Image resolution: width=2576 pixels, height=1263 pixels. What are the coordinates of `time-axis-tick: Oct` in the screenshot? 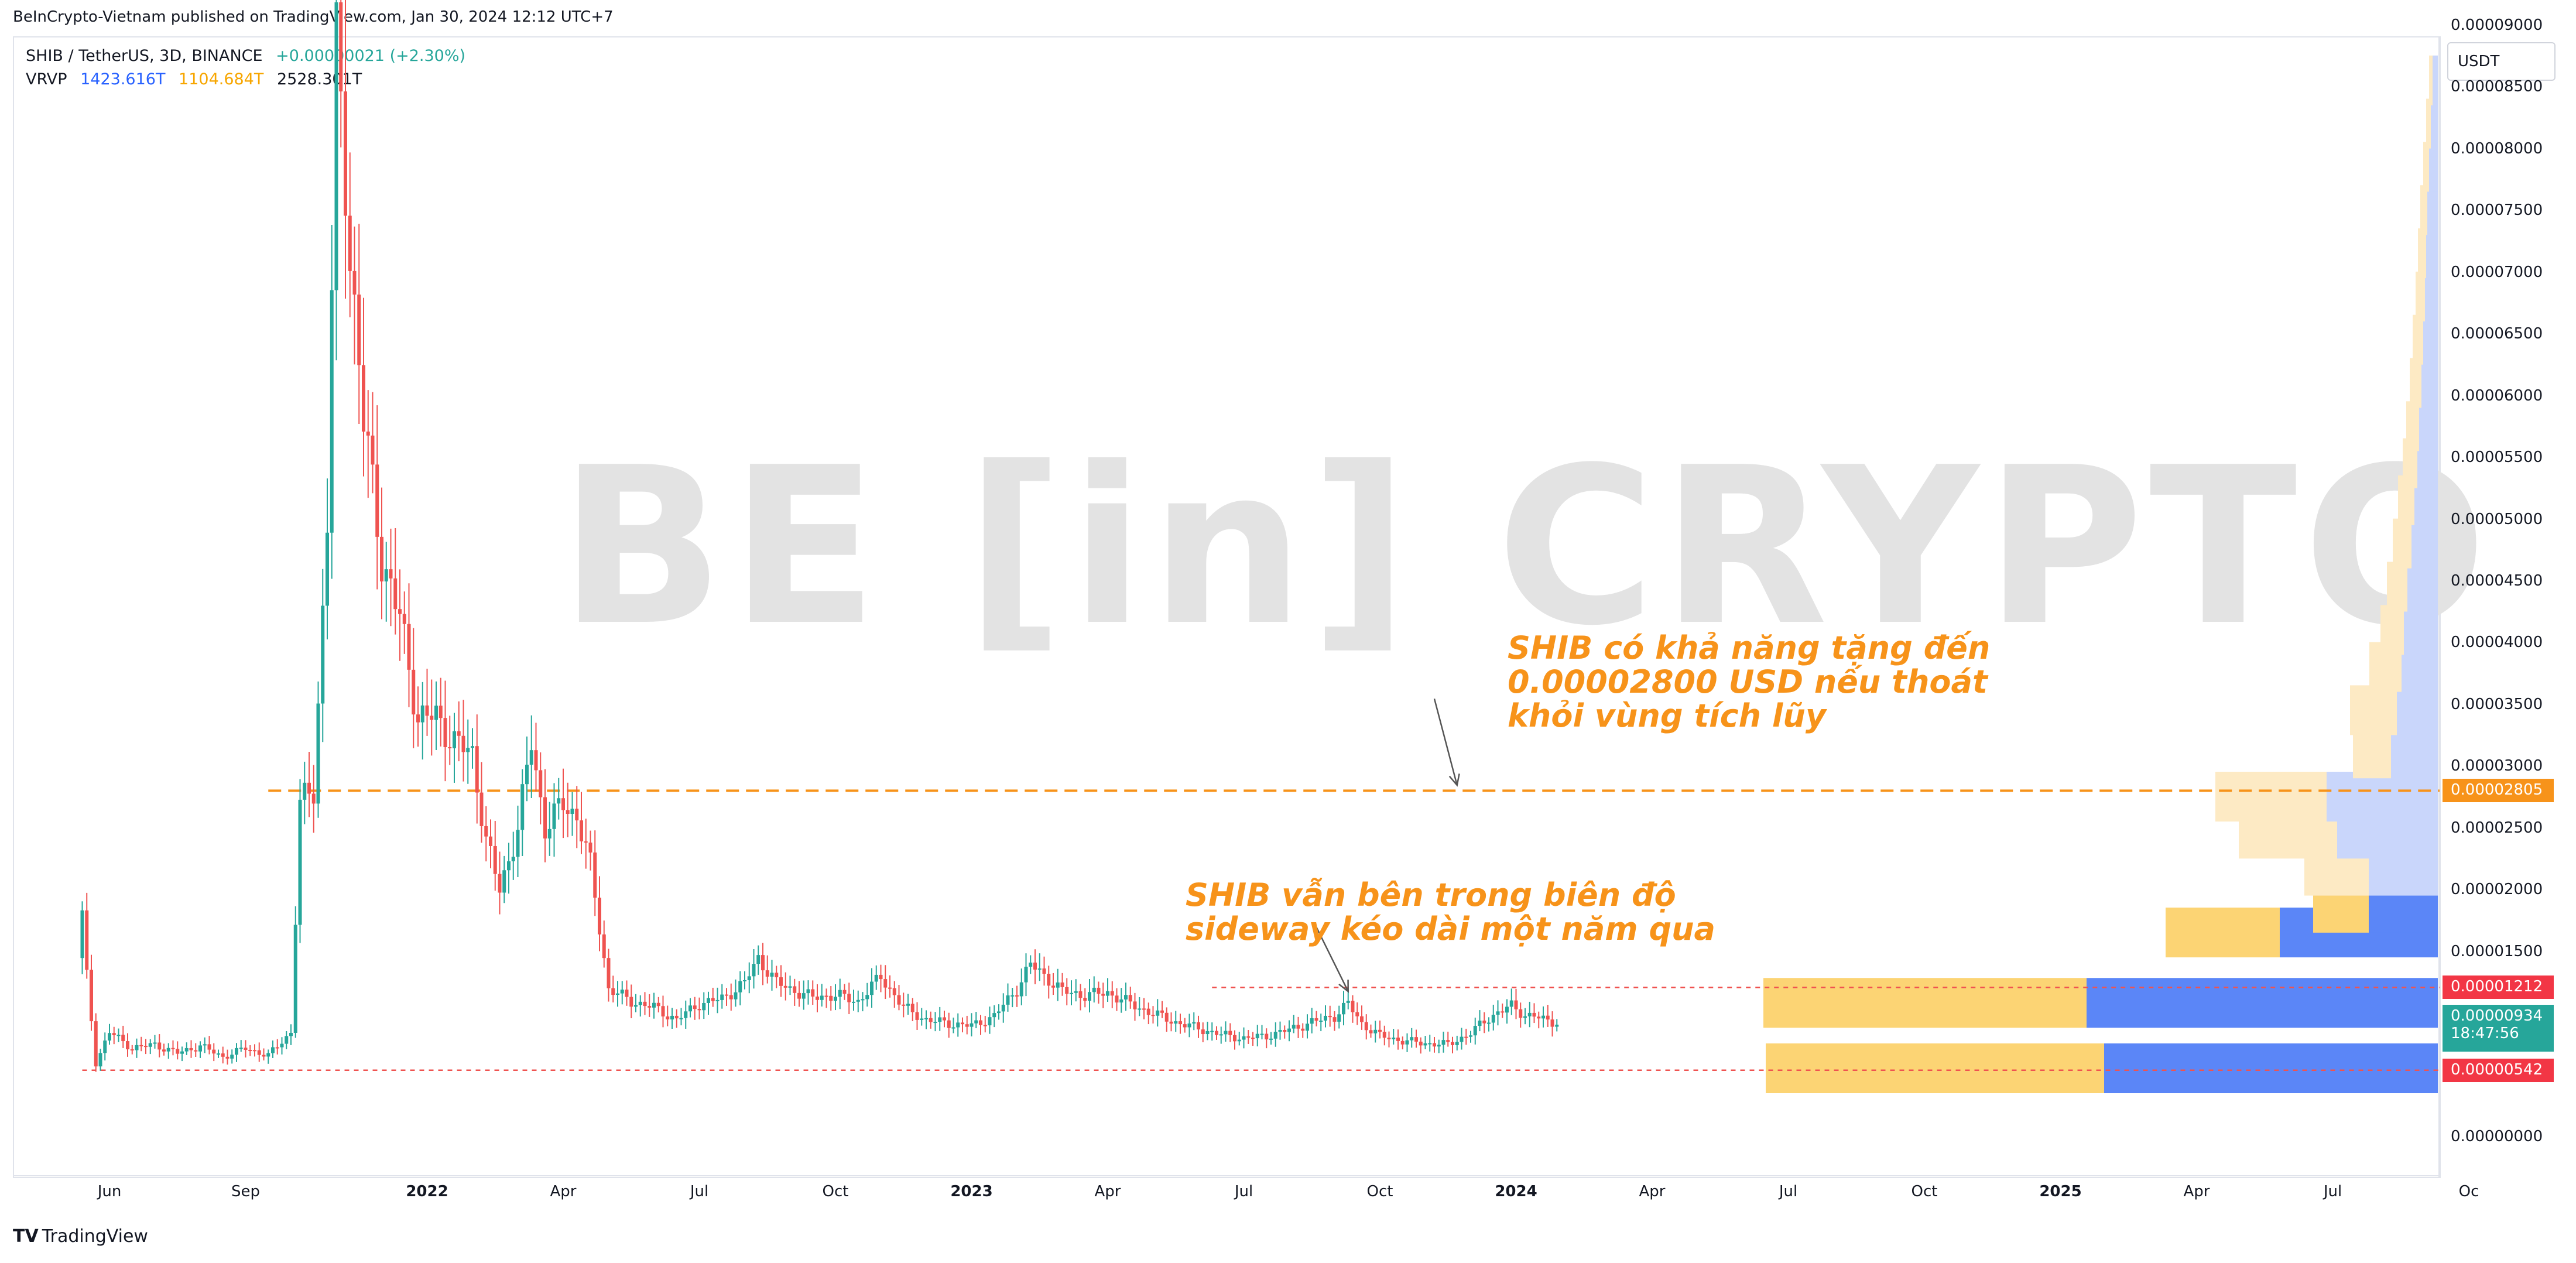 It's located at (1925, 1191).